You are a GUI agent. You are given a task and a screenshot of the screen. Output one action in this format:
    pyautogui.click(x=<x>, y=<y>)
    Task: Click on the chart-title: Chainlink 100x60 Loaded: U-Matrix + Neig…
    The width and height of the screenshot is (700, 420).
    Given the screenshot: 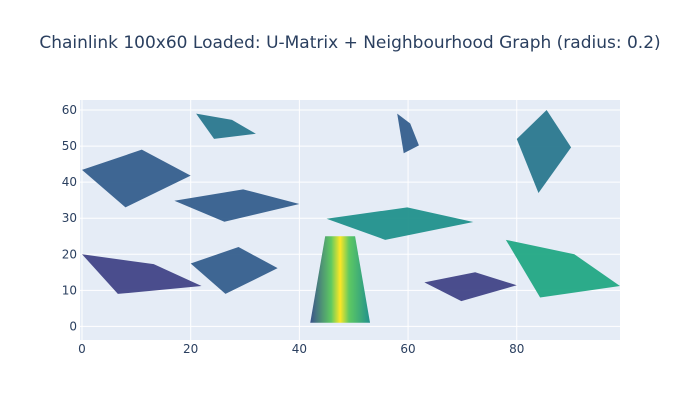 What is the action you would take?
    pyautogui.click(x=350, y=43)
    